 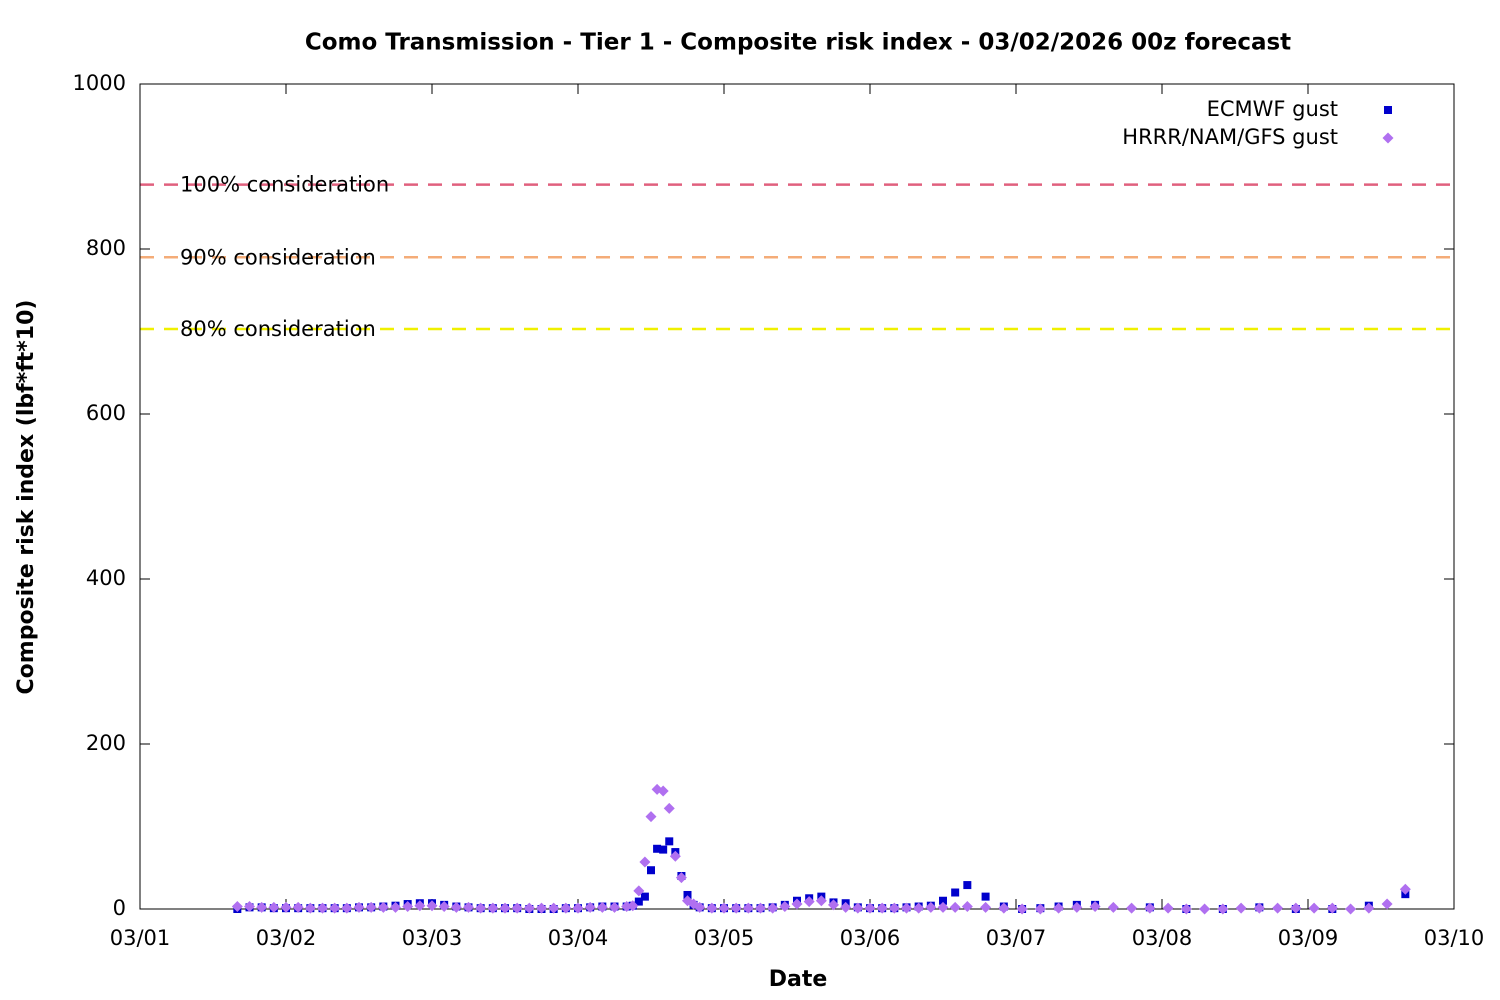 What do you see at coordinates (724, 938) in the screenshot?
I see `x-tick-label: 03/05` at bounding box center [724, 938].